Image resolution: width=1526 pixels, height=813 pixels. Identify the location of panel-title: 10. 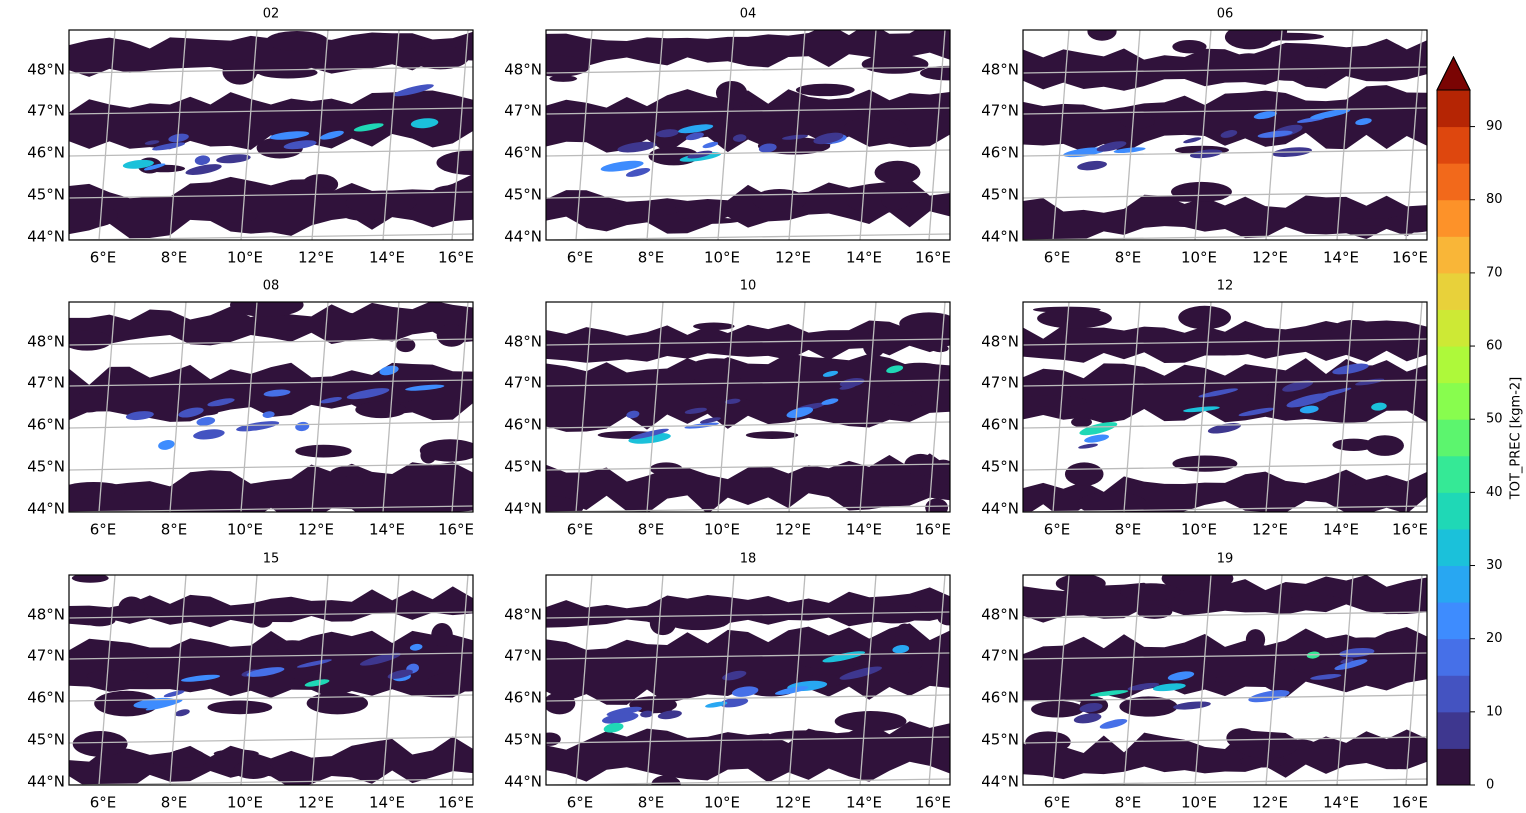
(748, 286).